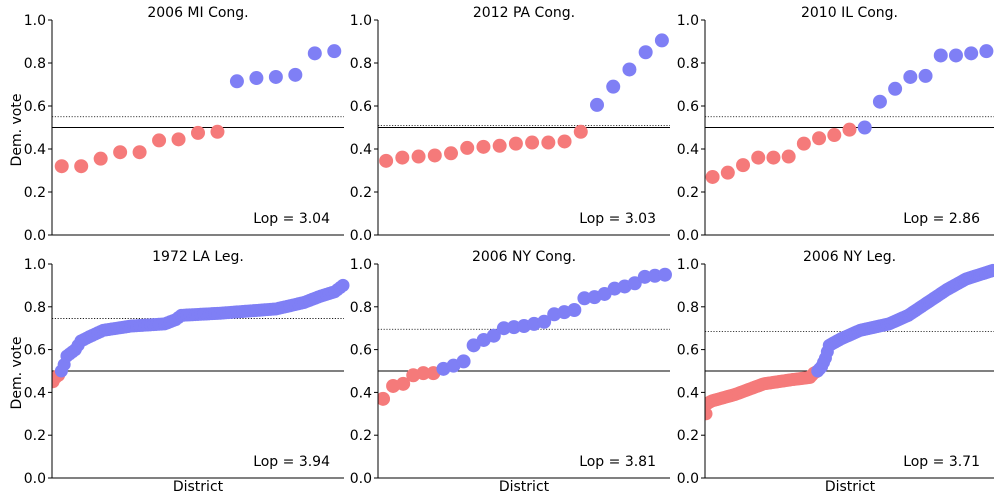 The image size is (994, 498). What do you see at coordinates (198, 487) in the screenshot?
I see `xlabel-panel-4: District` at bounding box center [198, 487].